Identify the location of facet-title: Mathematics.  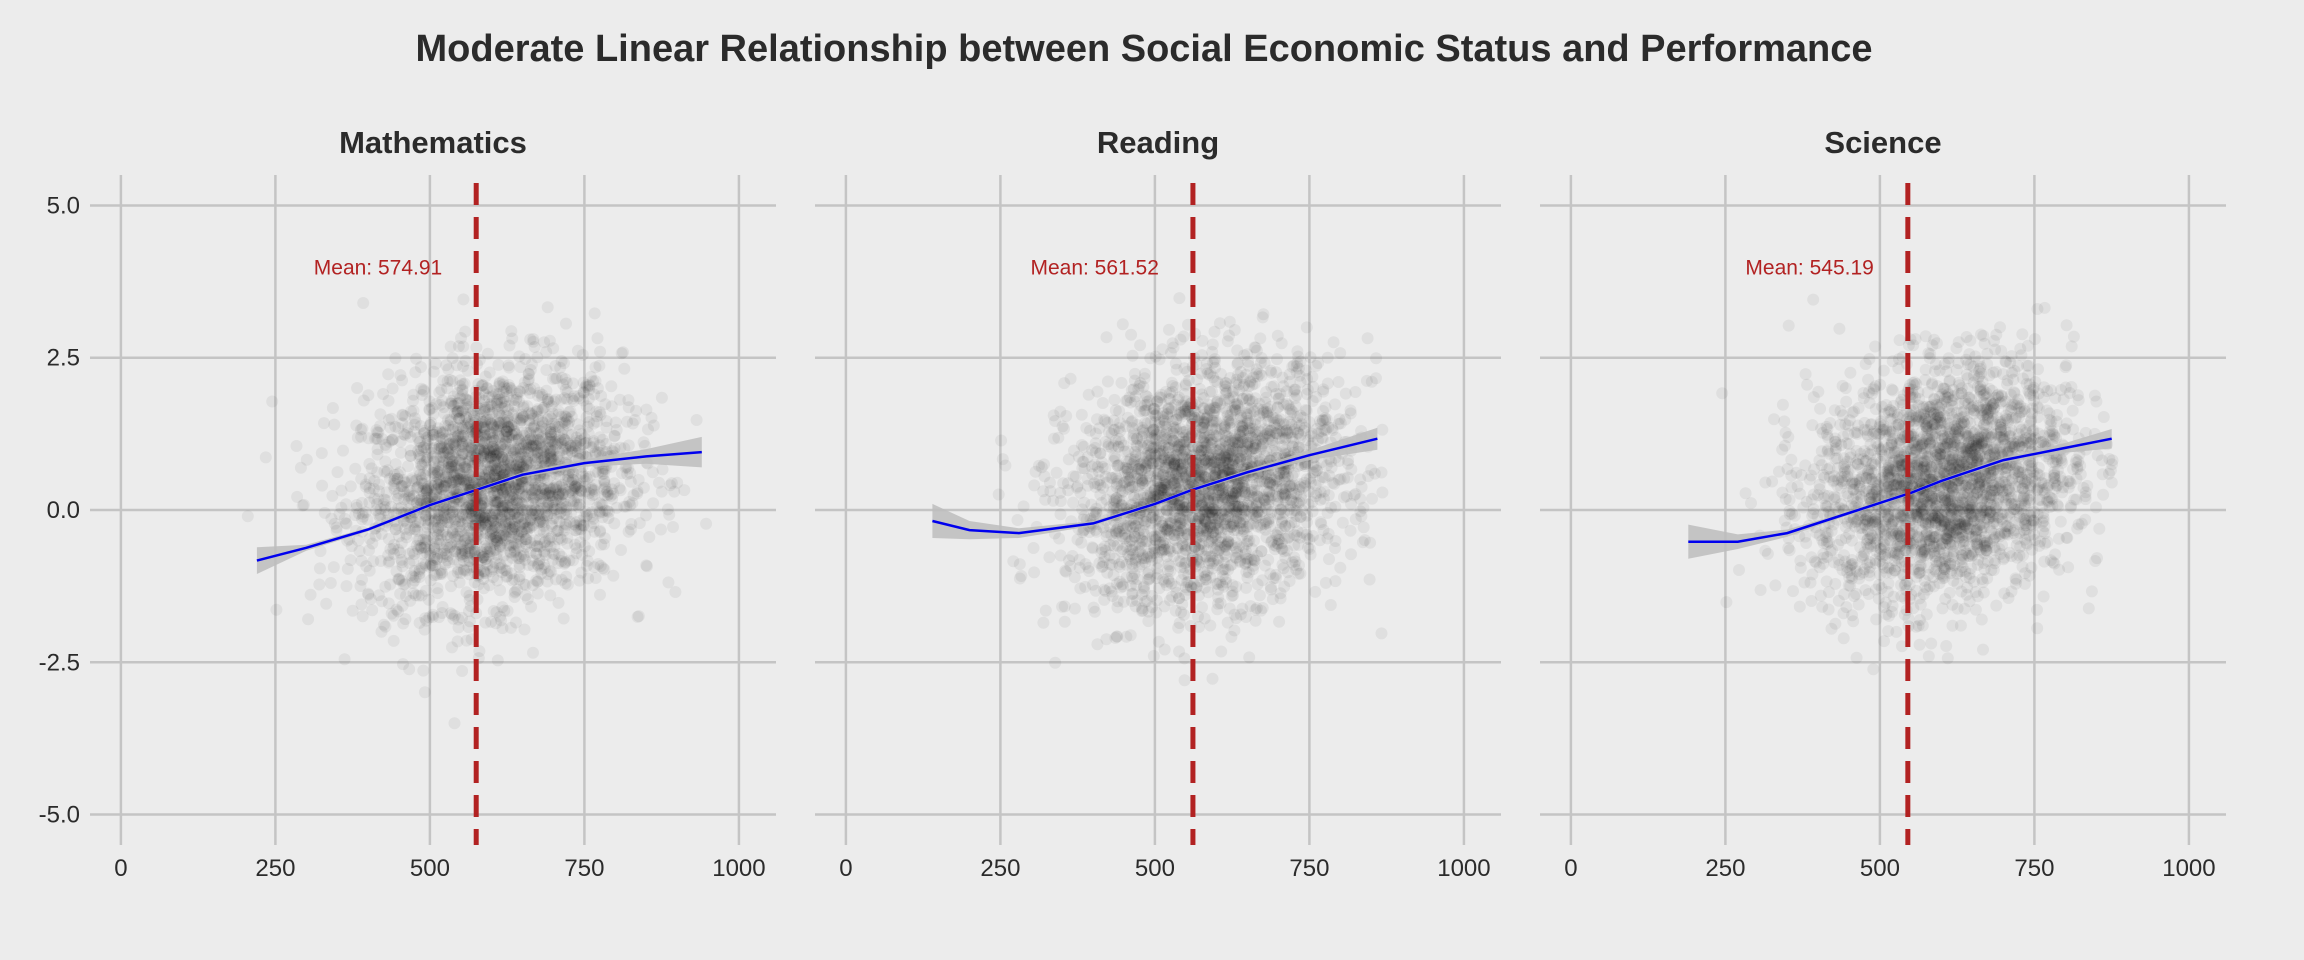
(433, 142).